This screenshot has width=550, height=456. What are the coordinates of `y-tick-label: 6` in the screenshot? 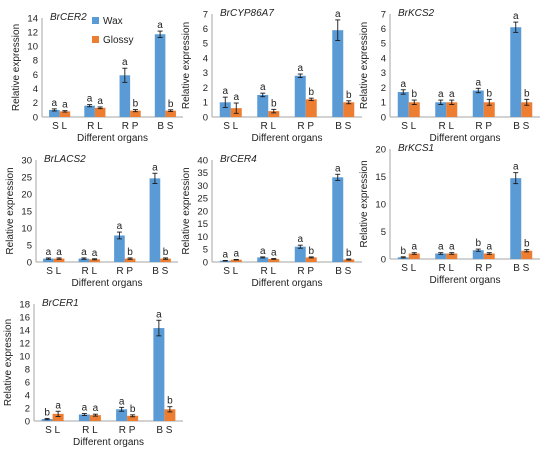 It's located at (35, 75).